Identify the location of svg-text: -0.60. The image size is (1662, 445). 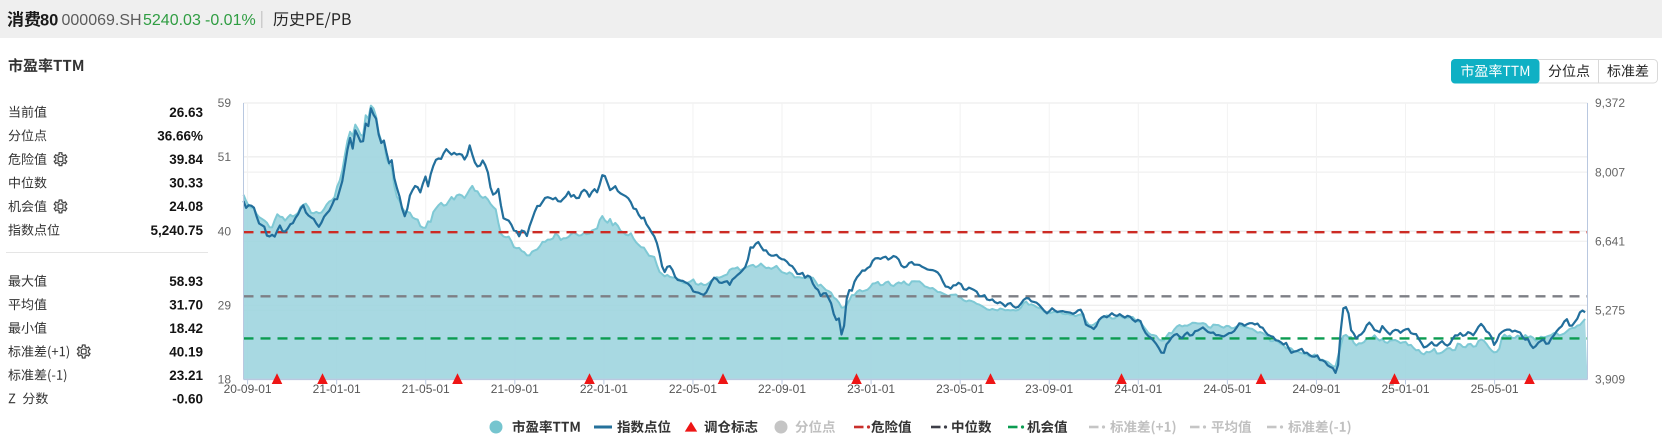
(187, 398).